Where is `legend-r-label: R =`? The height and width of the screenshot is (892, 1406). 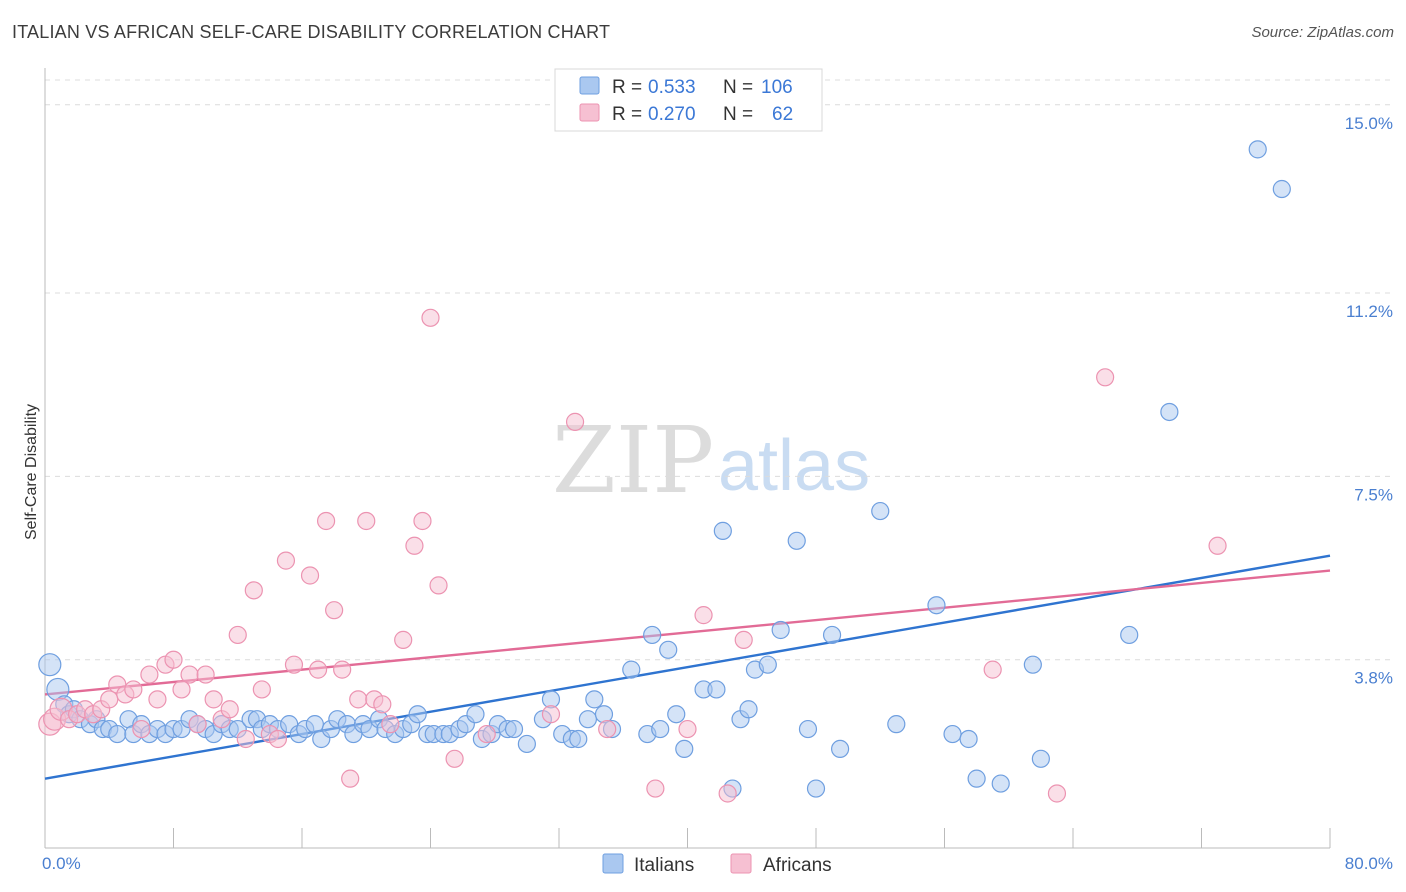
legend-r-label: R = is located at coordinates (627, 87).